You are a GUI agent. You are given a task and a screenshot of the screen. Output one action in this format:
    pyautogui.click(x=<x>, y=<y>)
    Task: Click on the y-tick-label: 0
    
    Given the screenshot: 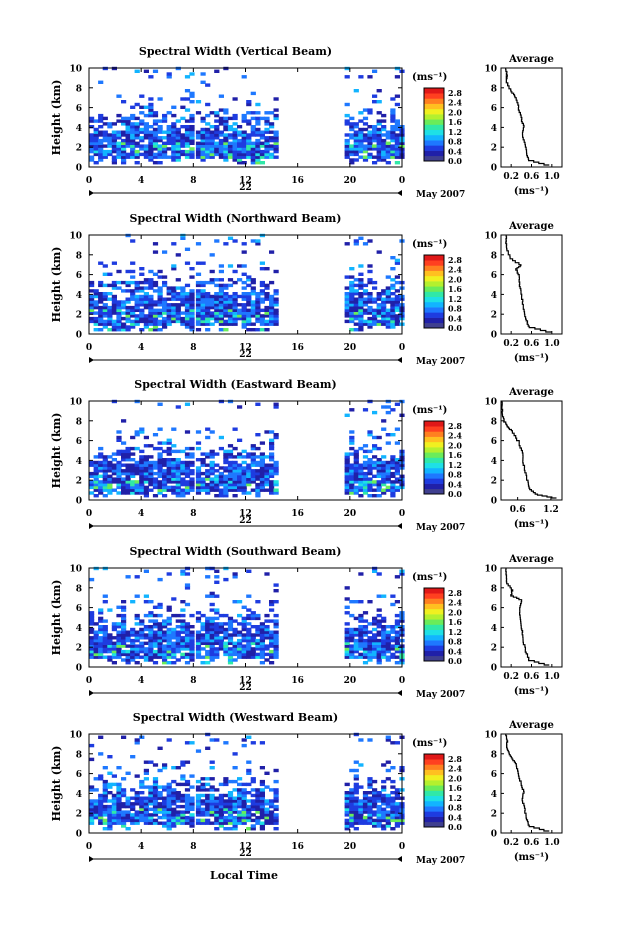 What is the action you would take?
    pyautogui.click(x=79, y=669)
    